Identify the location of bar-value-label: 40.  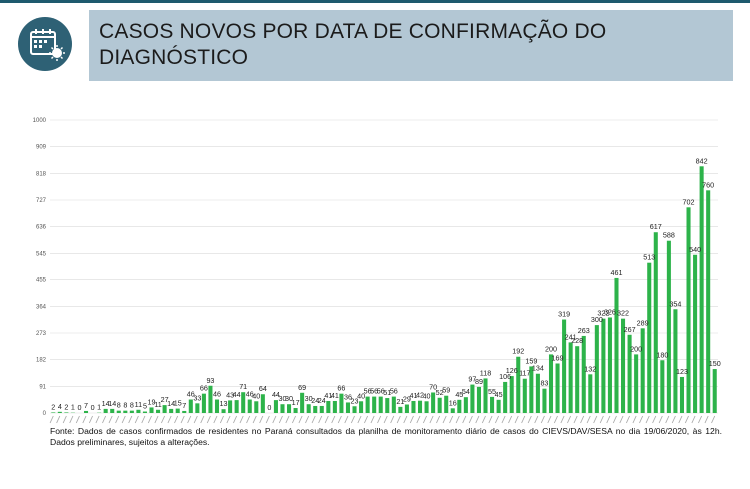
(256, 395).